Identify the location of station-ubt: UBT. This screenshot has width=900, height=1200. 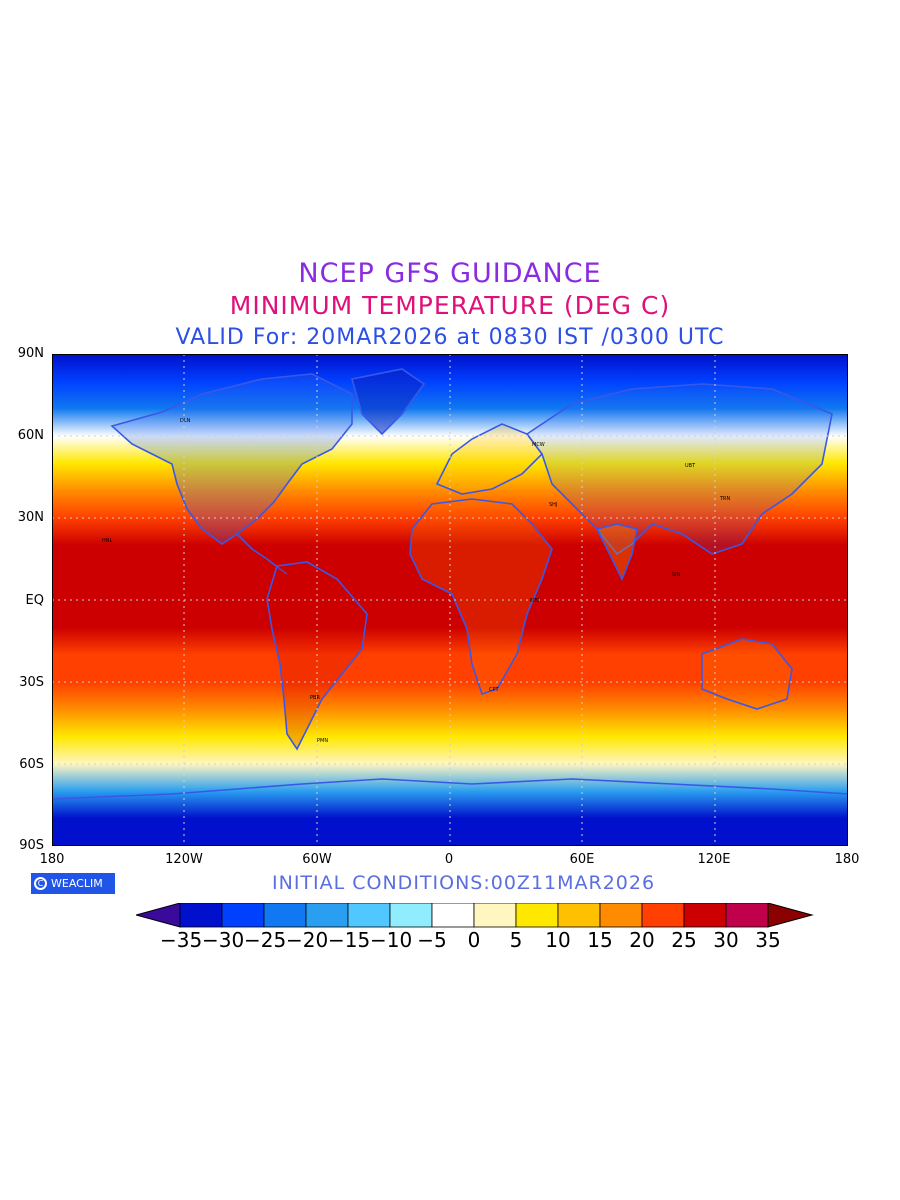
(690, 466).